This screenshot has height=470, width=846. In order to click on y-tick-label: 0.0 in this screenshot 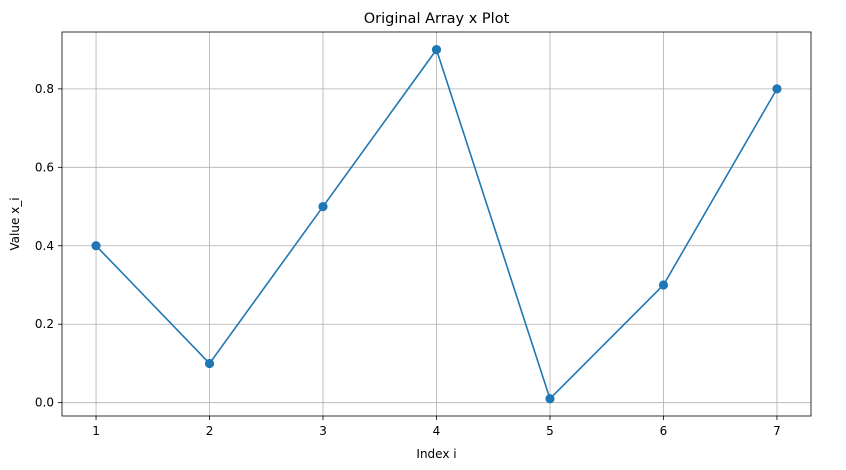, I will do `click(44, 403)`.